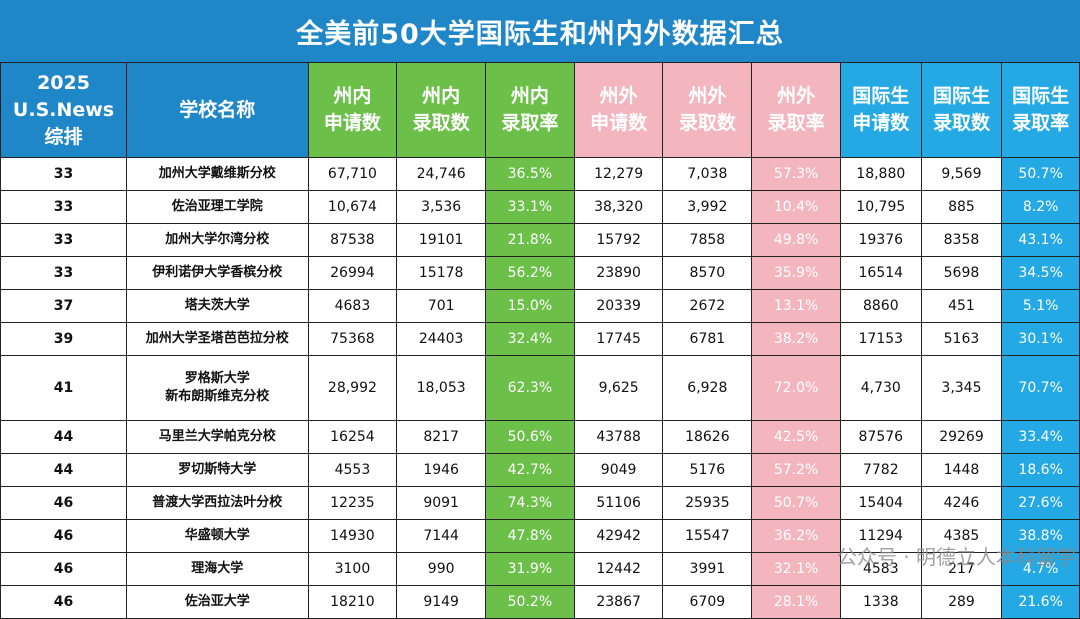 The width and height of the screenshot is (1080, 619). I want to click on header-rank: 2025 U.S.News 综排, so click(64, 110).